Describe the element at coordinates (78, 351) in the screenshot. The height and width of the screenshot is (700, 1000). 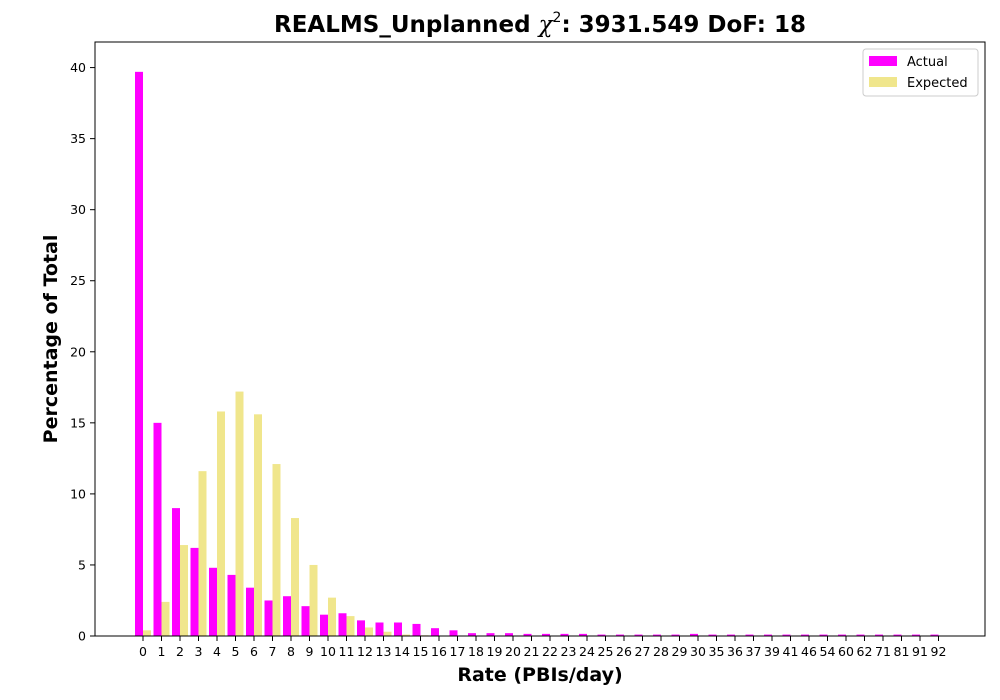
I see `y-tick-label: 20` at that location.